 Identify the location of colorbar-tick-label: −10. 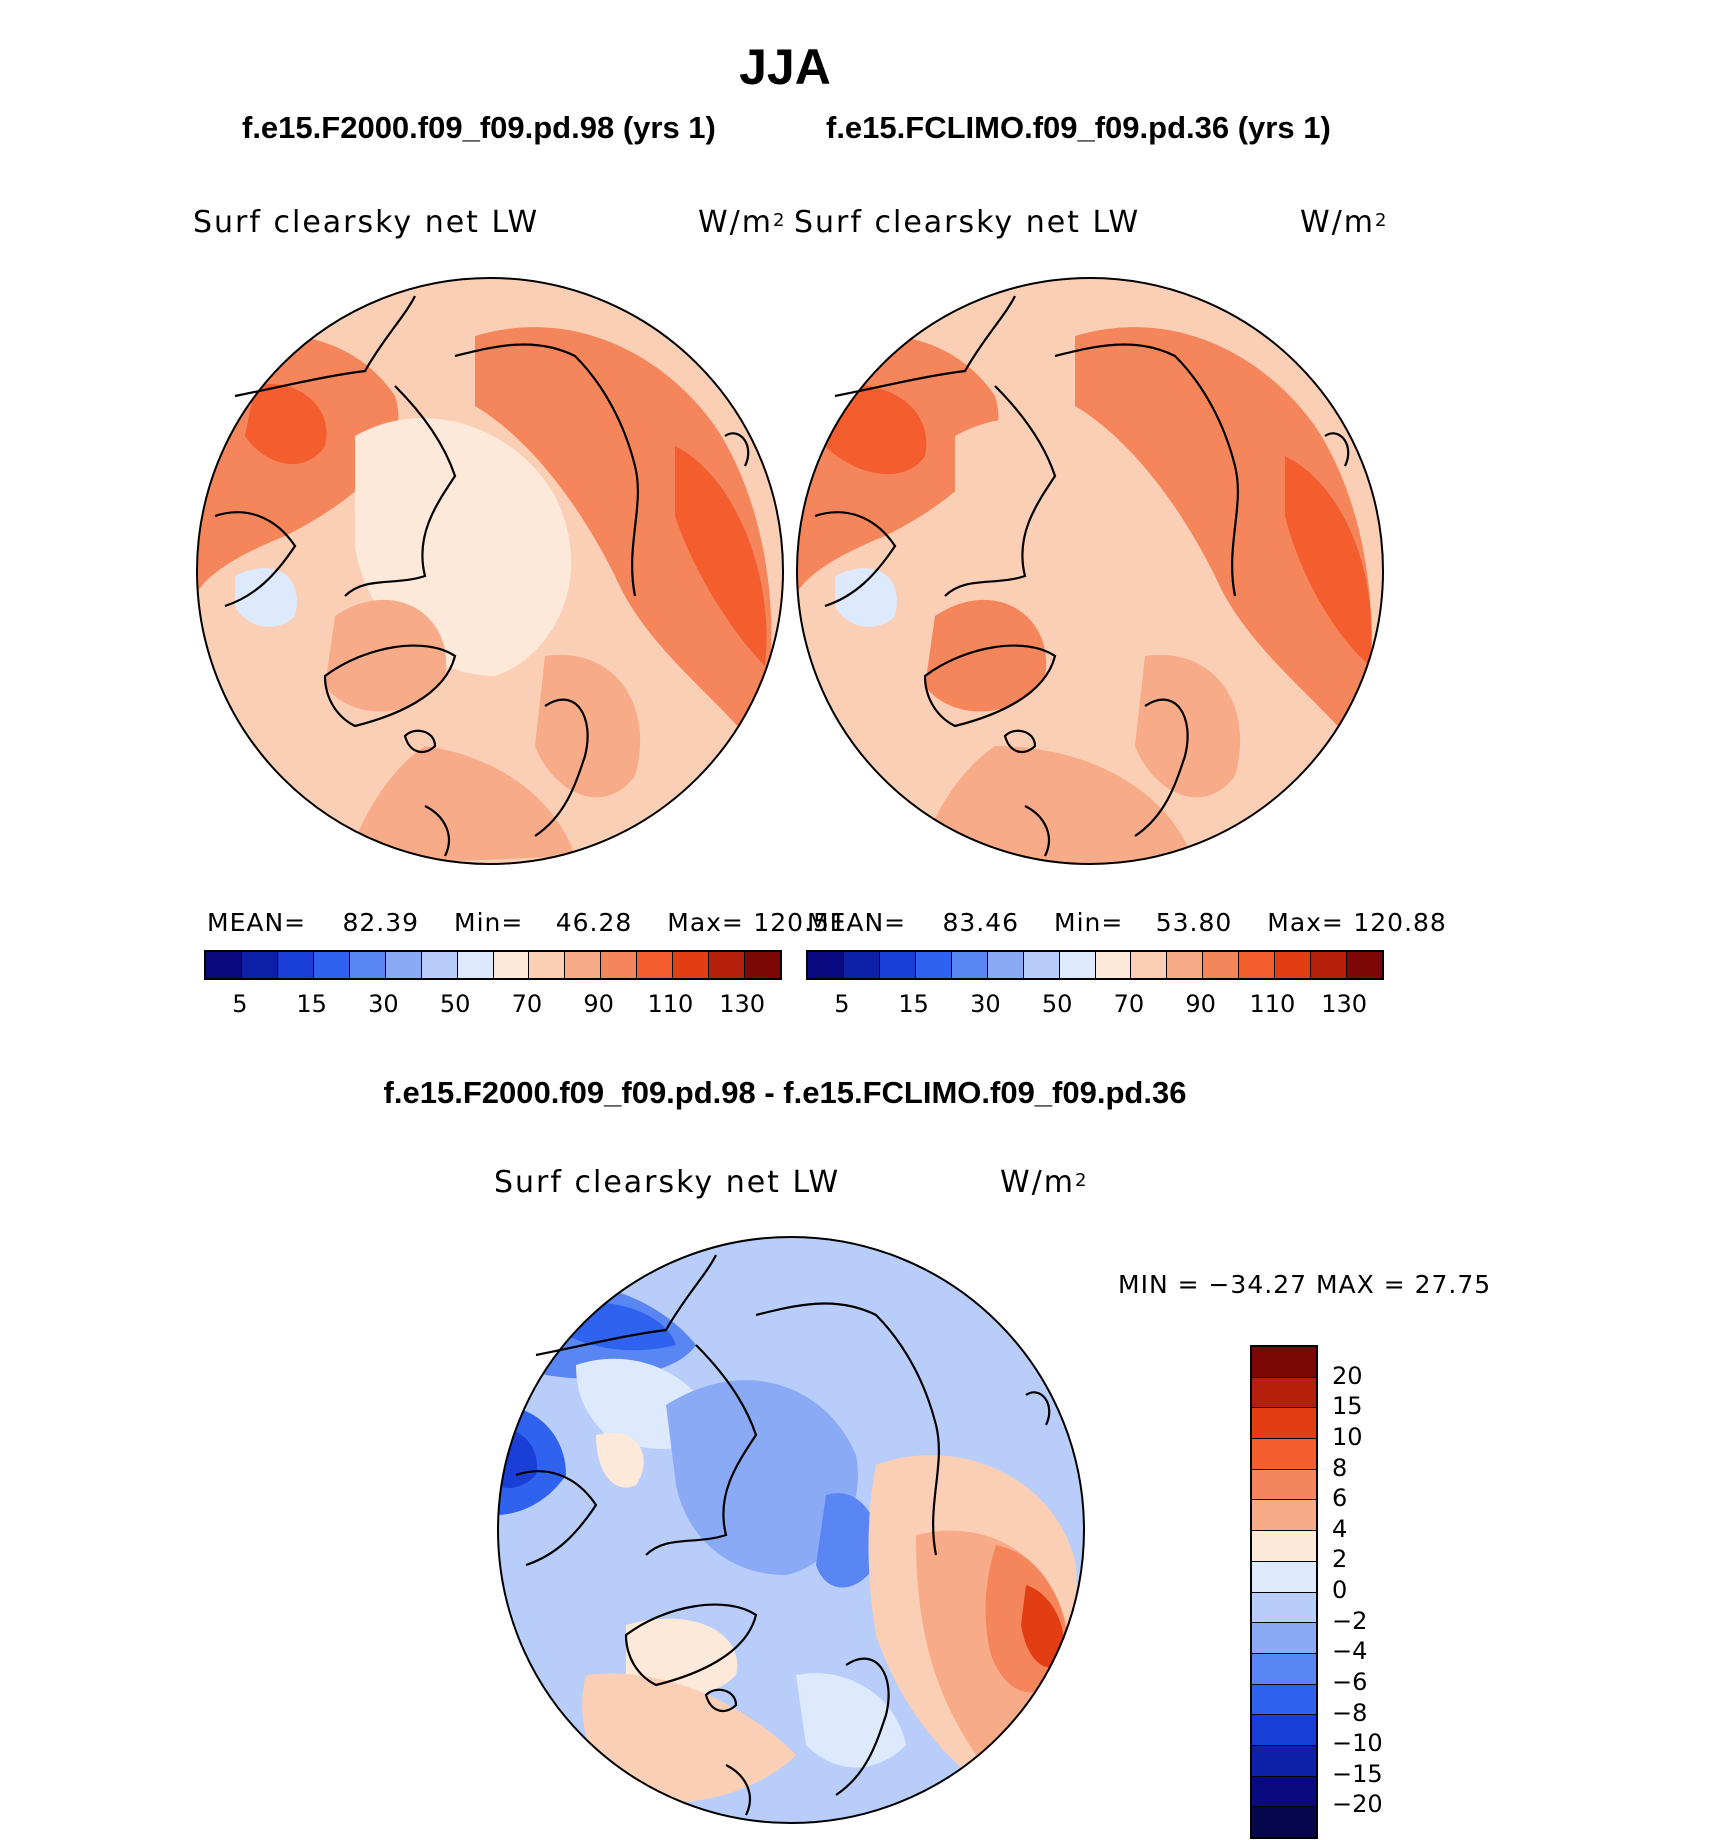
(1357, 1743).